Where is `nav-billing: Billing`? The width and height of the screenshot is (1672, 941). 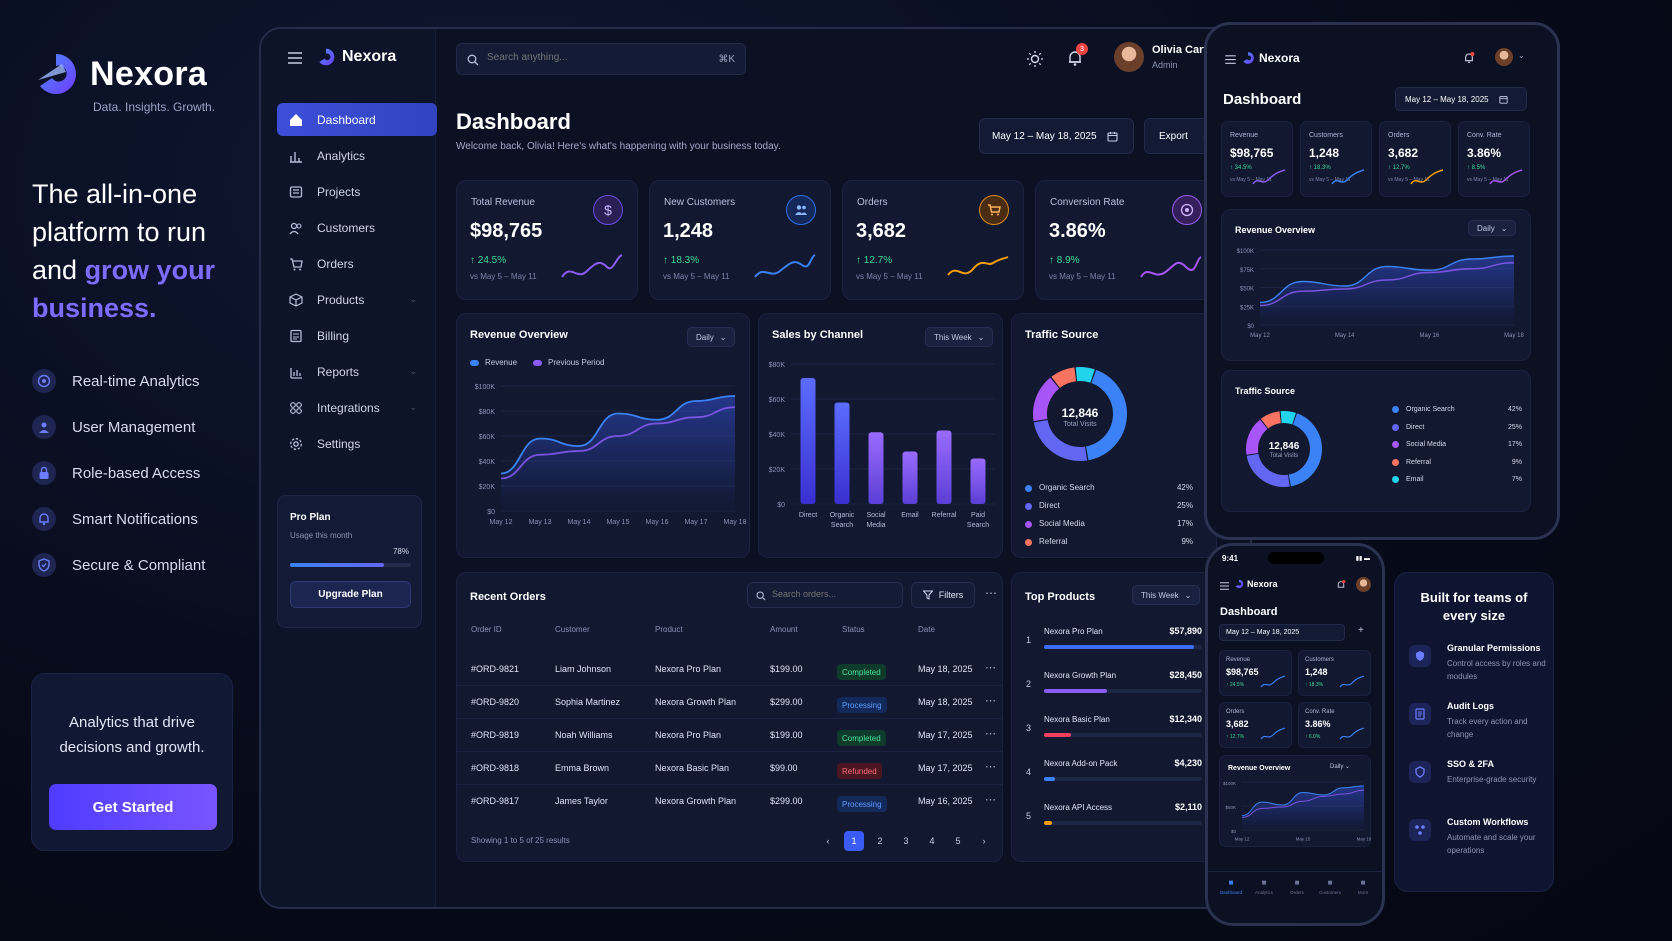
nav-billing: Billing is located at coordinates (357, 335).